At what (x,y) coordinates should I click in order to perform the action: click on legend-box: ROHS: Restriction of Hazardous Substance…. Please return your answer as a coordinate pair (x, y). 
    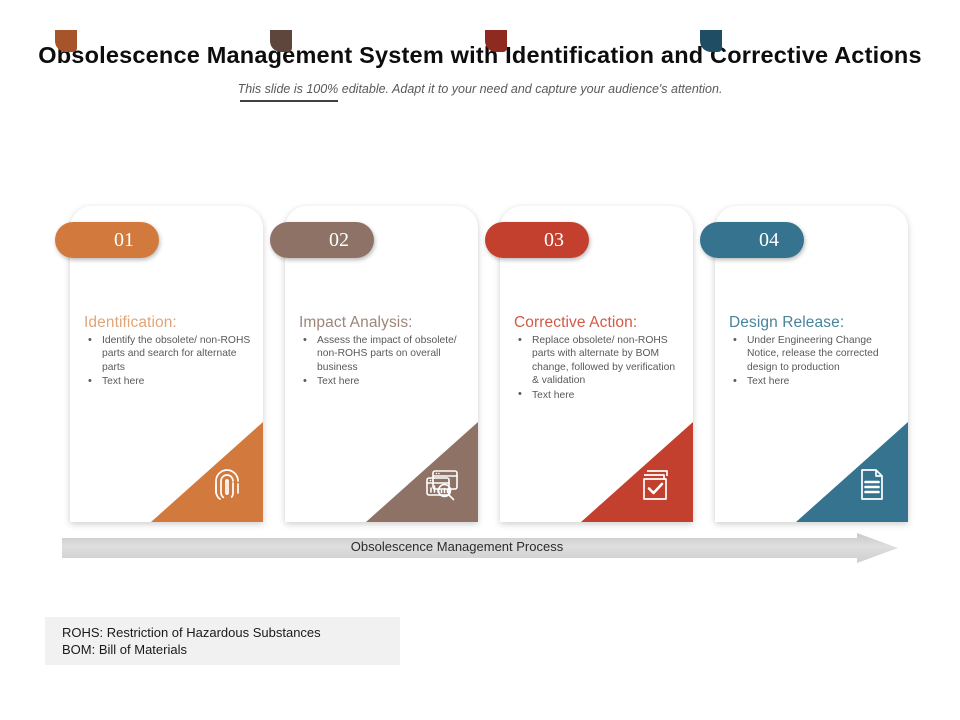
    Looking at the image, I should click on (222, 641).